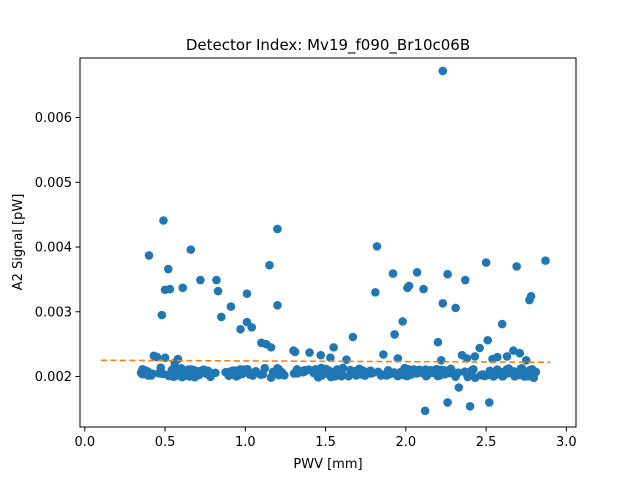 The height and width of the screenshot is (480, 640). I want to click on y-tick-label: 0.005, so click(53, 183).